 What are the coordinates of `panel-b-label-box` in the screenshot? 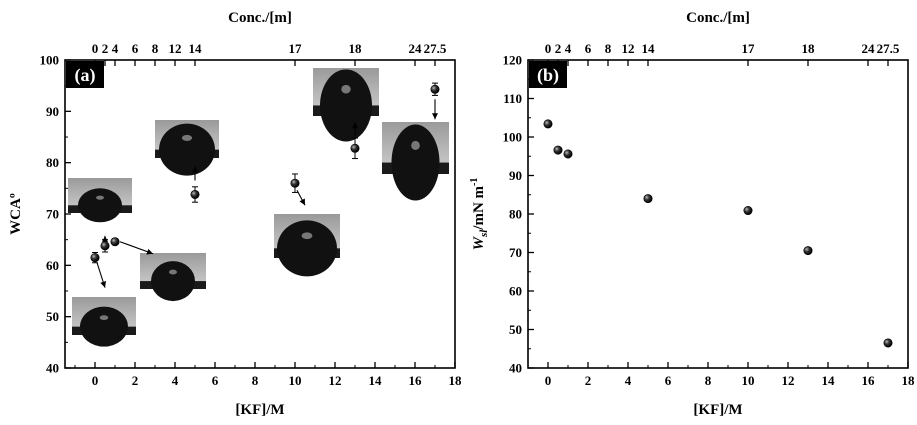 It's located at (548, 74).